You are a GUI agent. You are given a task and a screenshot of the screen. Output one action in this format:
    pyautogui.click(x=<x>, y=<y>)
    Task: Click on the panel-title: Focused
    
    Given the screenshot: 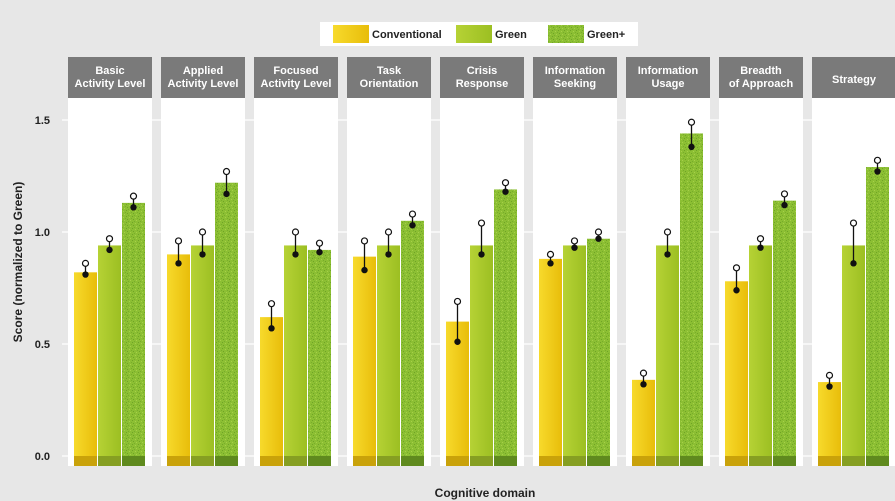 What is the action you would take?
    pyautogui.click(x=295, y=71)
    